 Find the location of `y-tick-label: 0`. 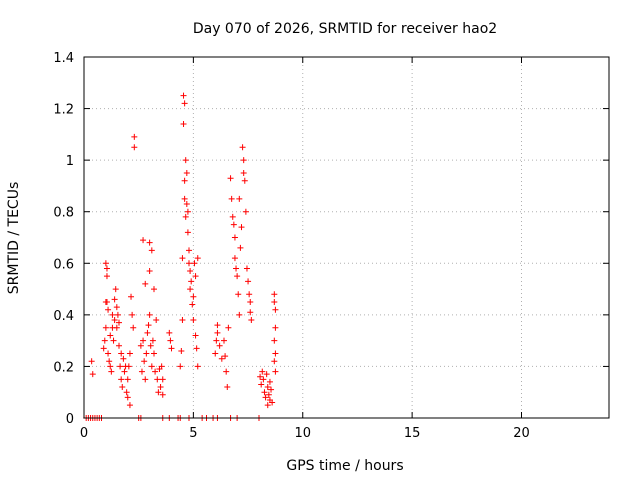

y-tick-label: 0 is located at coordinates (70, 419).